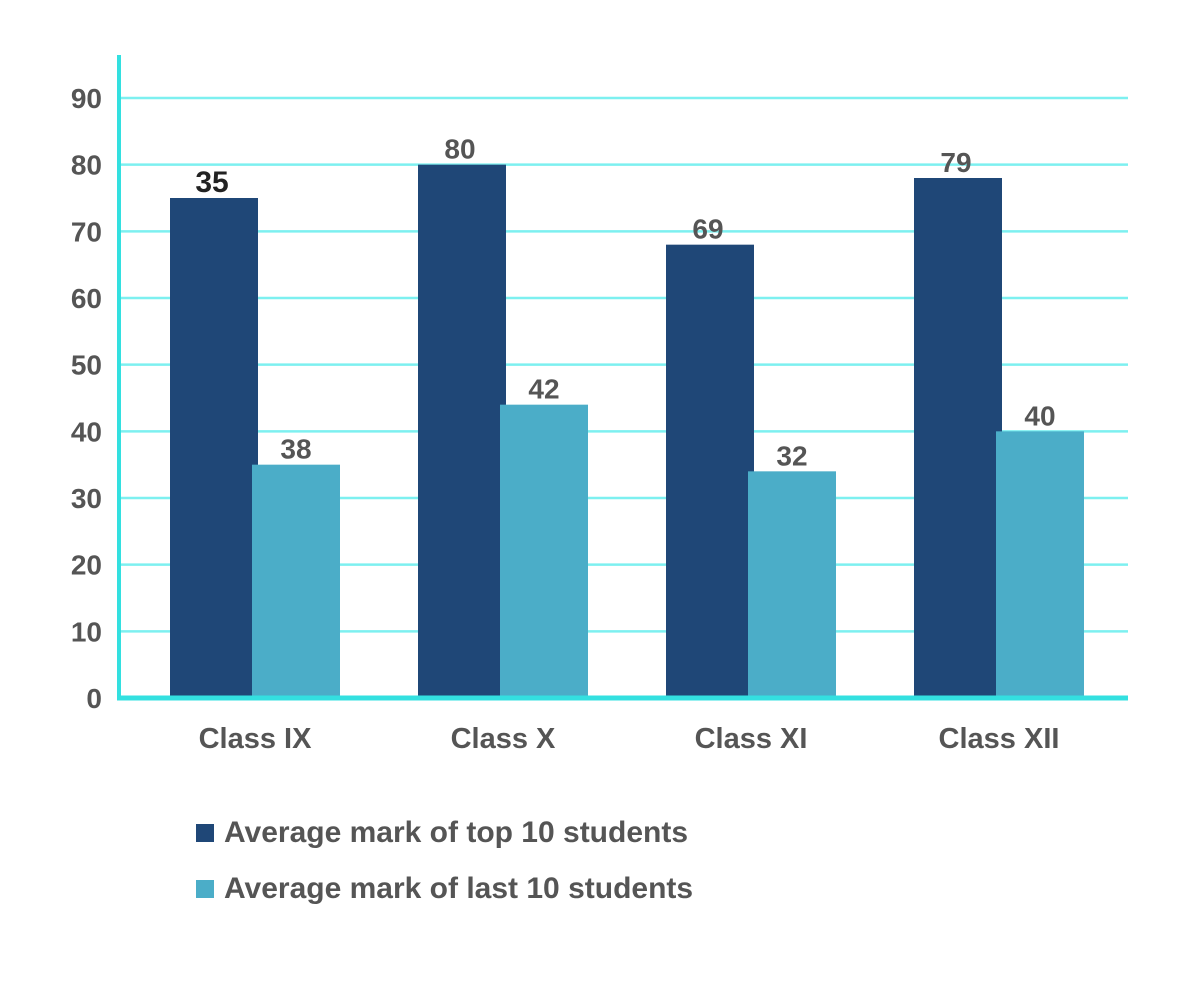  I want to click on y-tick-label-60: 60, so click(86, 298).